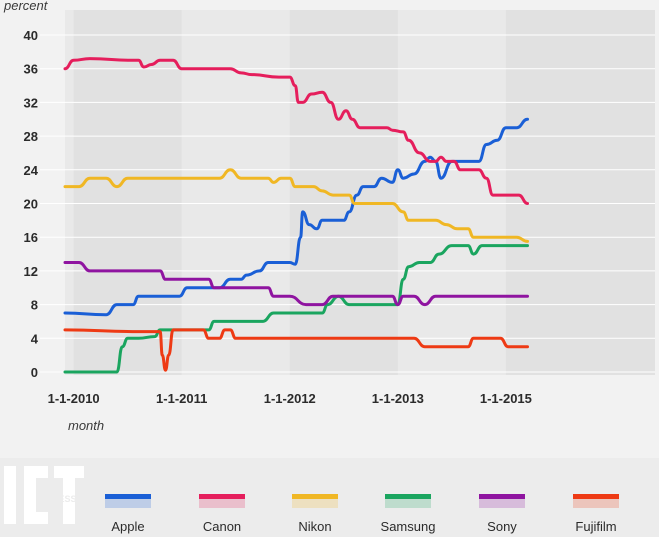 This screenshot has width=659, height=537. What do you see at coordinates (362, 514) in the screenshot?
I see `legend: Apple Canon Nikon Samsung Sony Fujifilm` at bounding box center [362, 514].